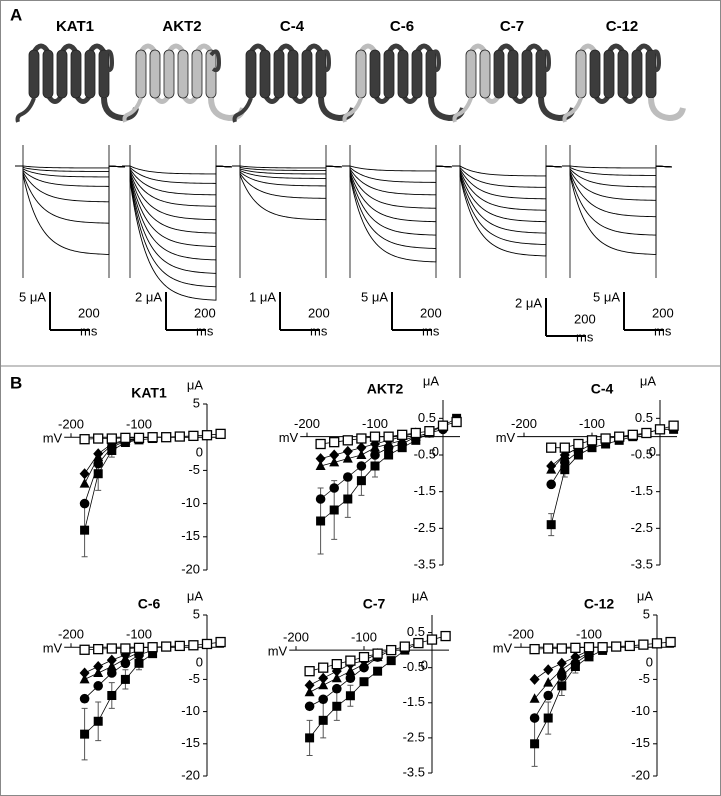  Describe the element at coordinates (642, 490) in the screenshot. I see `y-tick-label: -1.5` at that location.